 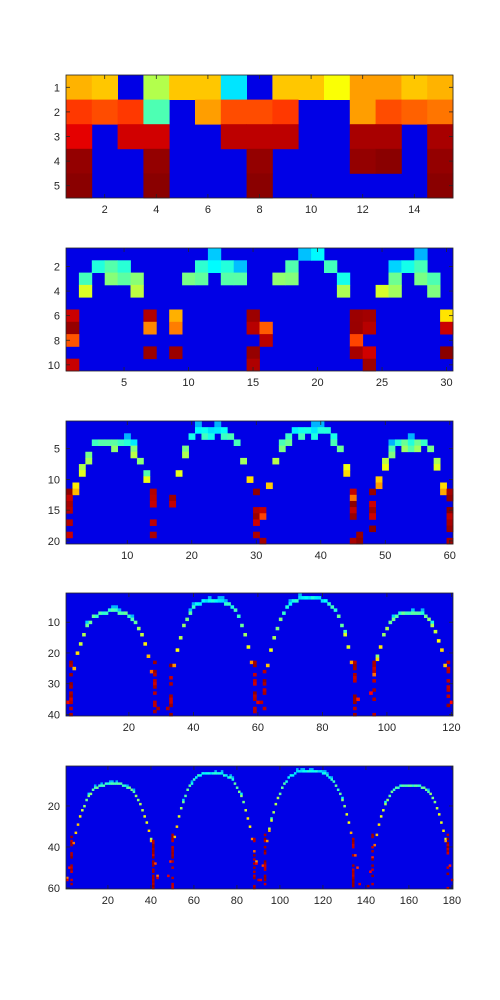 I want to click on x-tick-label: 8, so click(x=259, y=210).